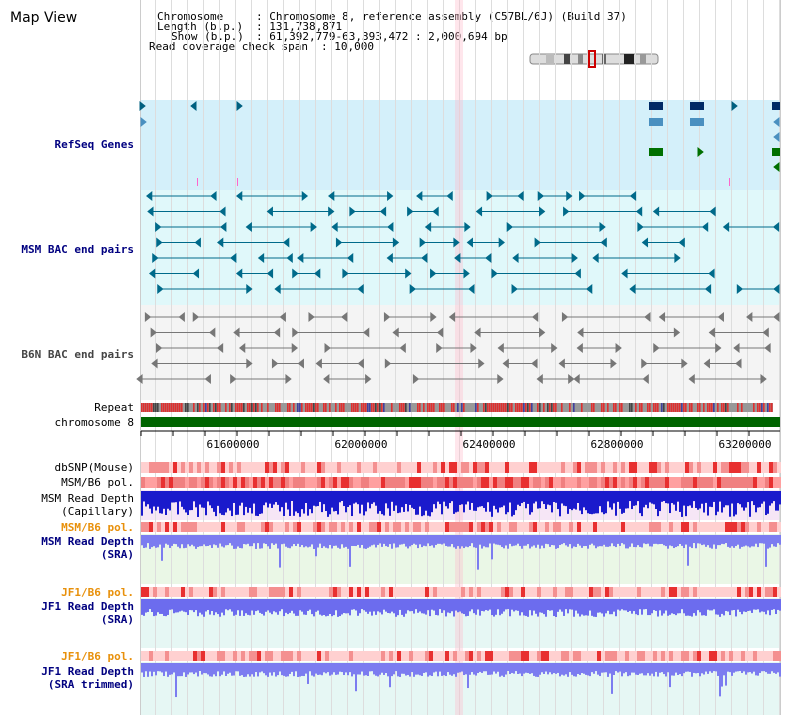 This screenshot has width=800, height=715. I want to click on refseq-gene-arrow, so click(776, 137).